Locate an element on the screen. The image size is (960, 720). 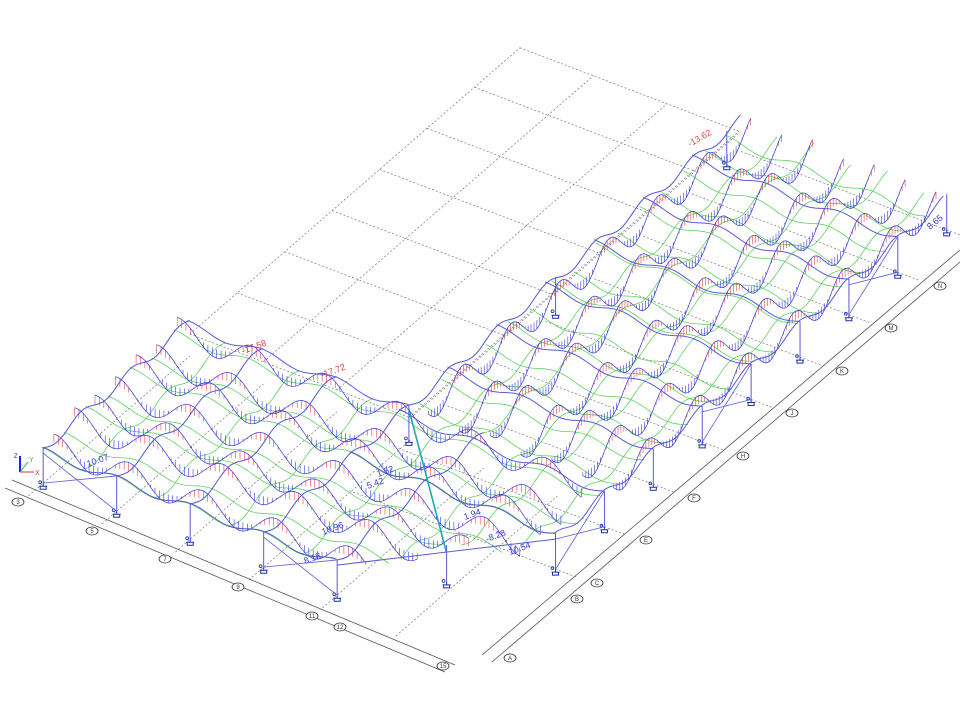
grid-axis-bubble-F: F is located at coordinates (694, 498).